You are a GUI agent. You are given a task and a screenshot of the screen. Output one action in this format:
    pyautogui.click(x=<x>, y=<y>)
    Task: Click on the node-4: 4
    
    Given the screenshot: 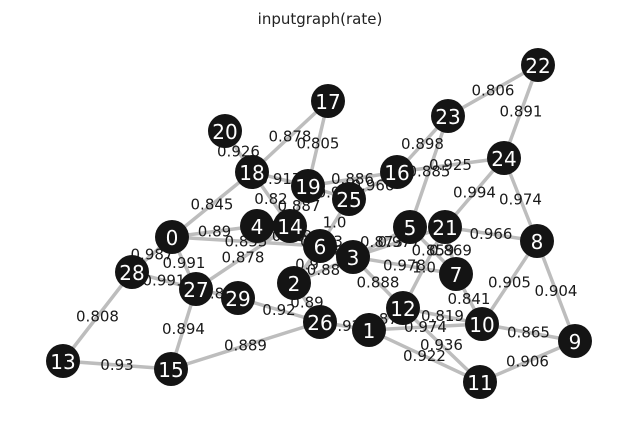 What is the action you would take?
    pyautogui.click(x=257, y=226)
    